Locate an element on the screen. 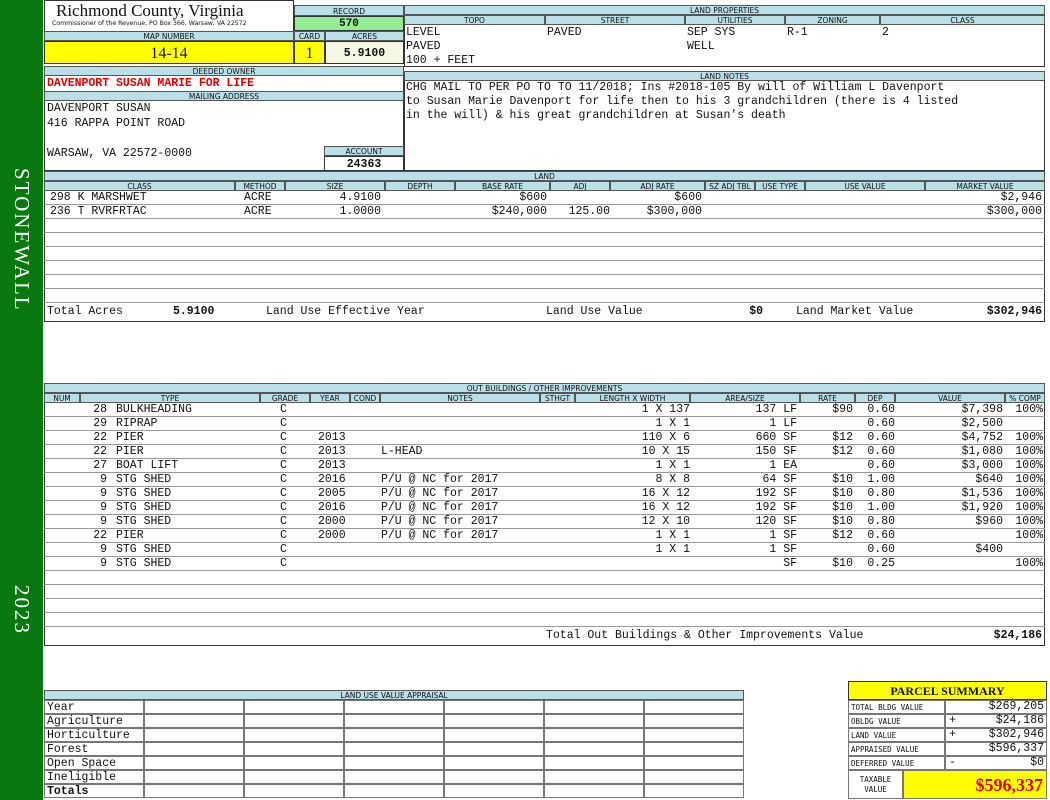  outbuilding-cell: STG SHED is located at coordinates (144, 521).